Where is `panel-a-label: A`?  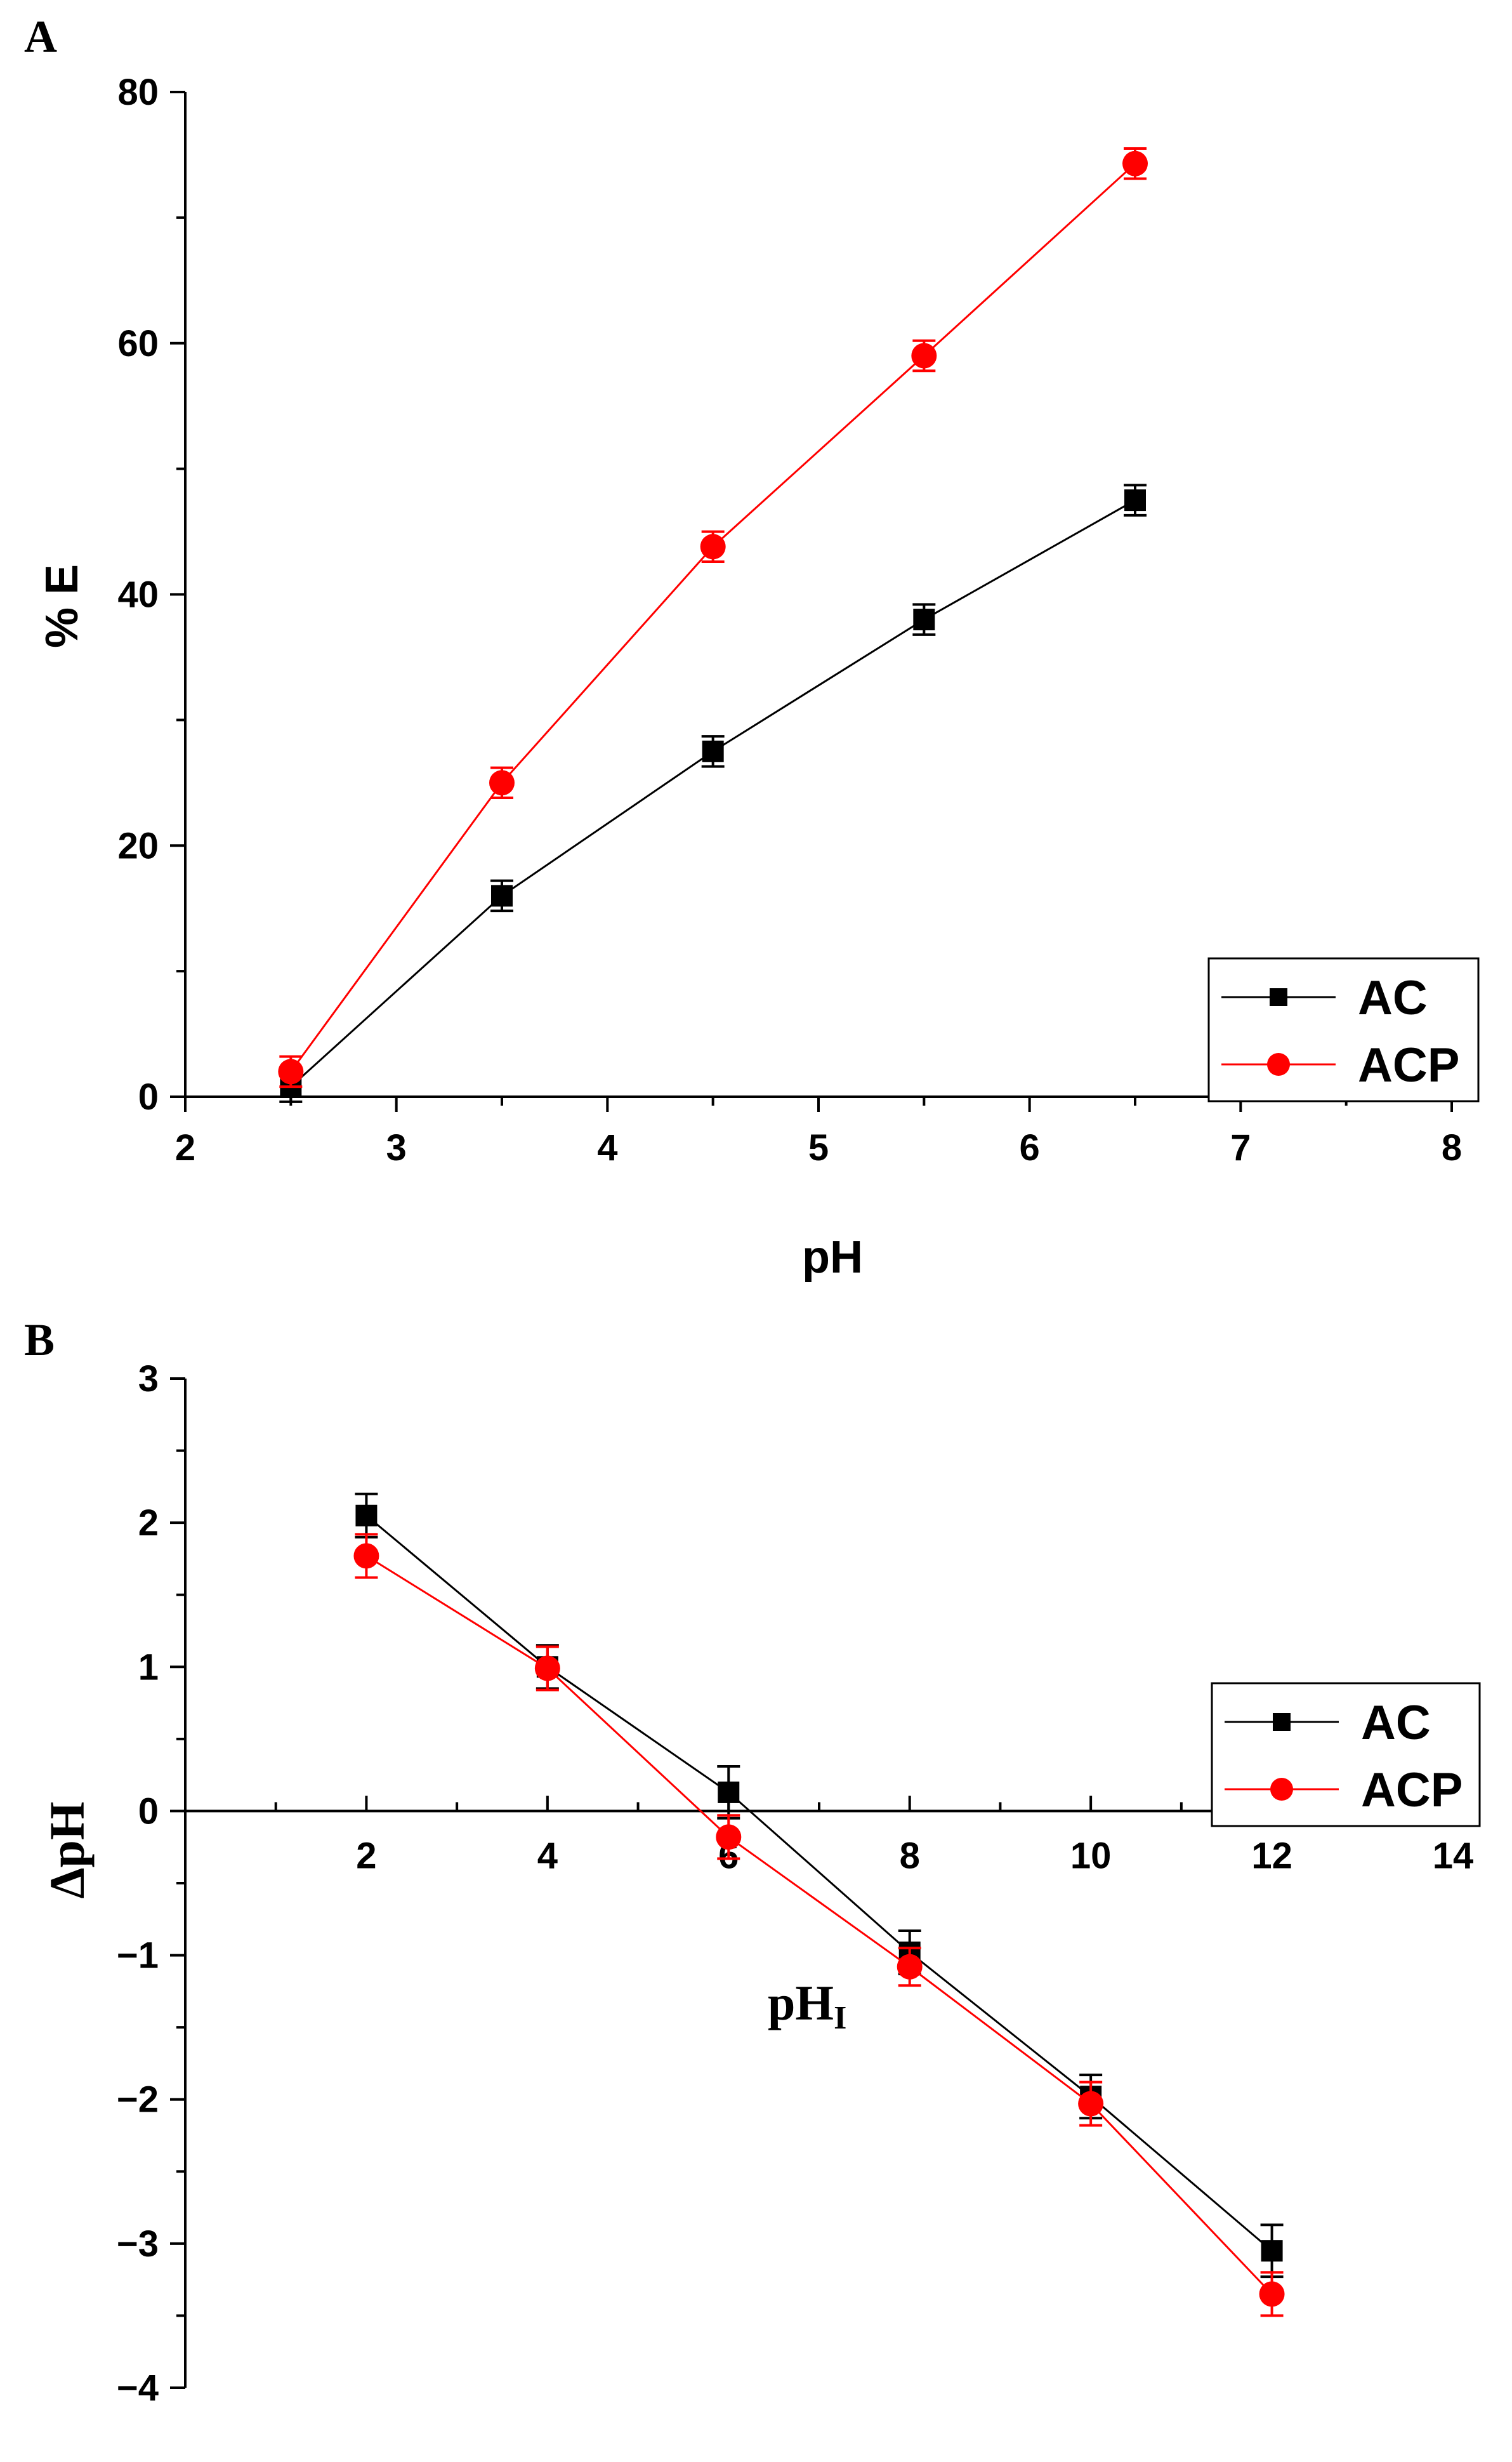
panel-a-label: A is located at coordinates (41, 36).